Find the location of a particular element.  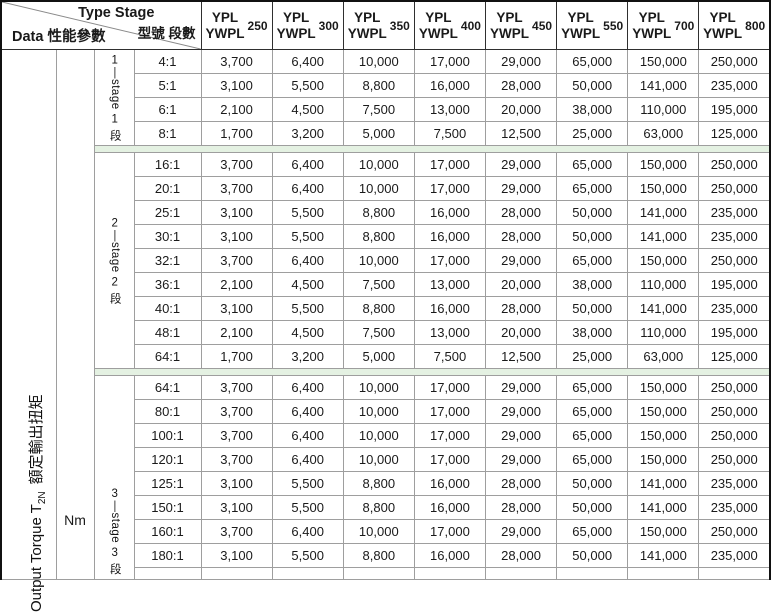

torque-value-cell: 195,000 is located at coordinates (734, 284).